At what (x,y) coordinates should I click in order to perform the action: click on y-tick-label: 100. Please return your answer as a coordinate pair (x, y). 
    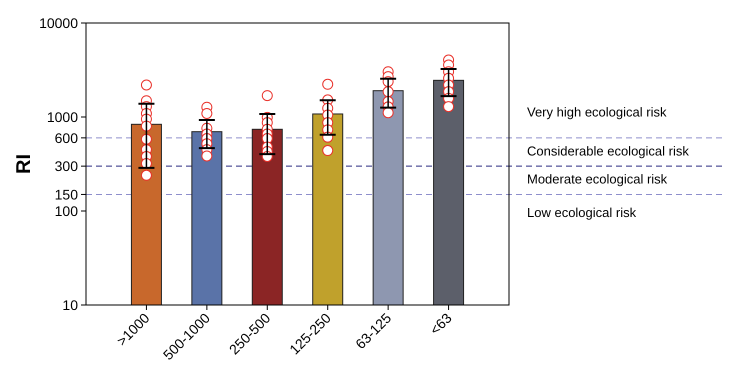
    Looking at the image, I should click on (66, 210).